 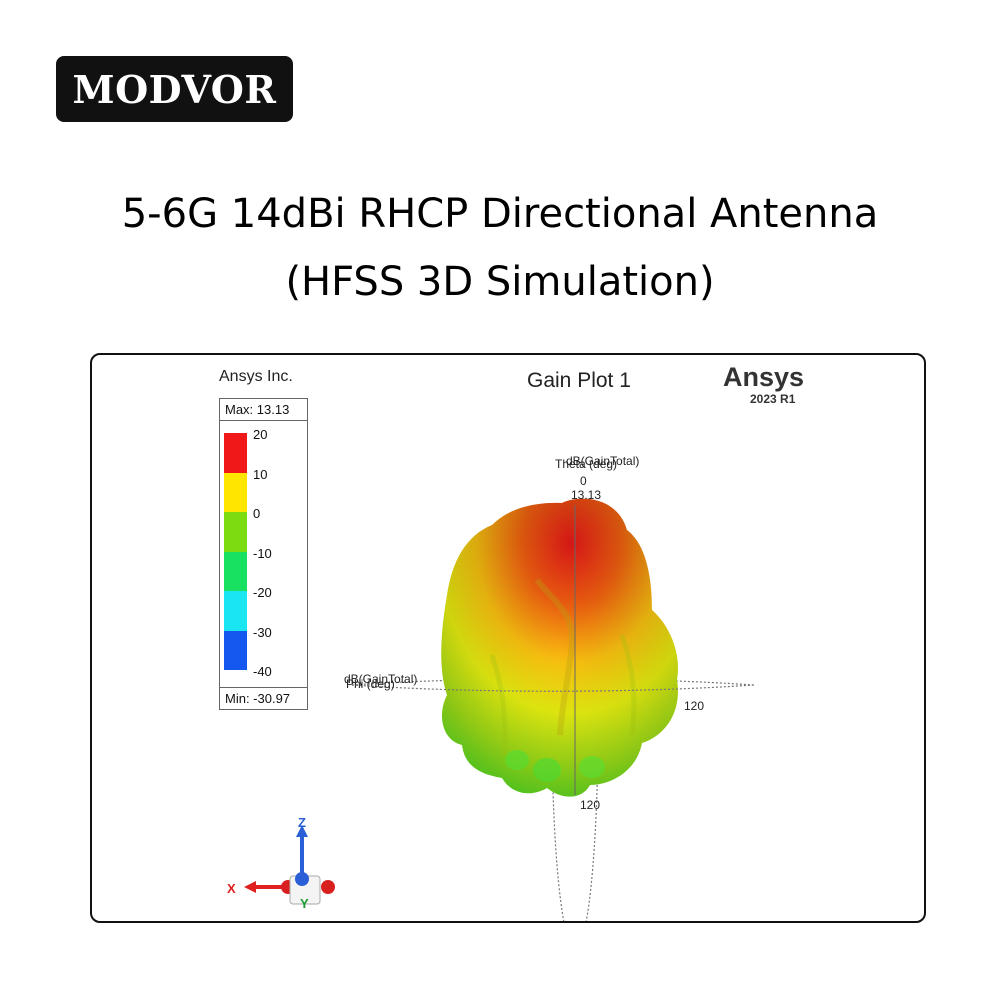 I want to click on lobe-fold-right, so click(x=628, y=685).